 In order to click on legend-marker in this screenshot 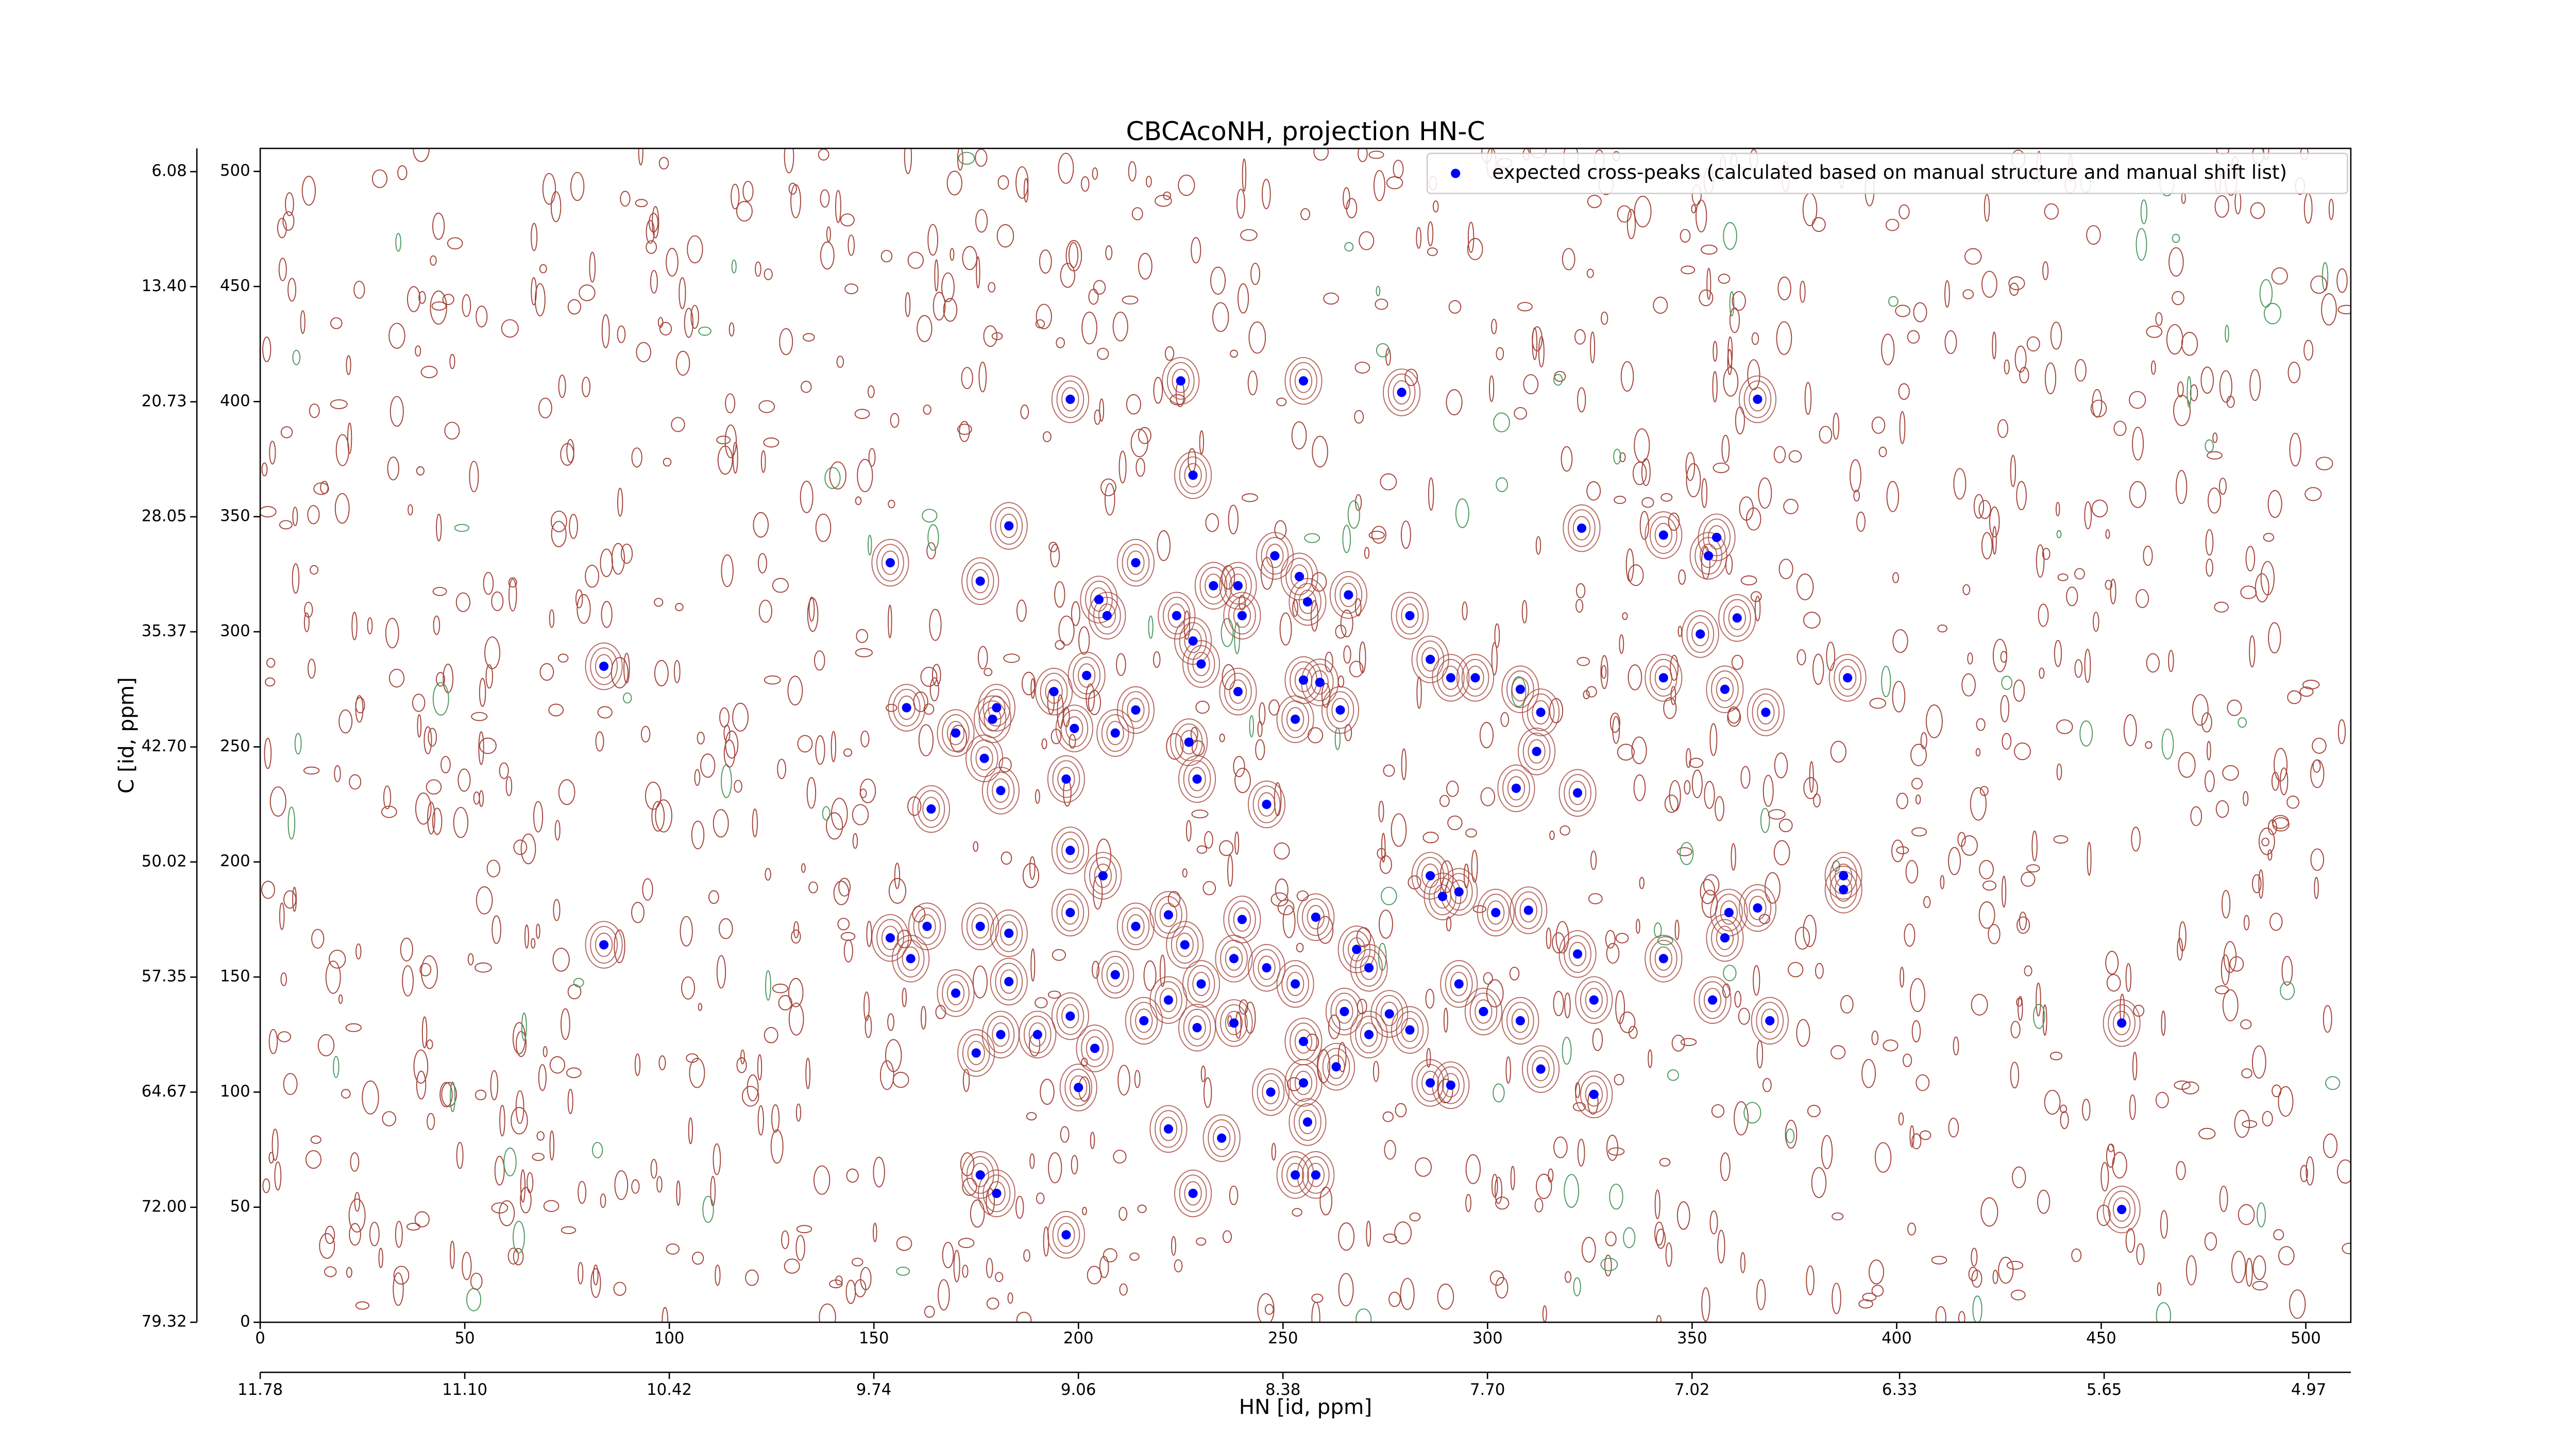, I will do `click(1456, 173)`.